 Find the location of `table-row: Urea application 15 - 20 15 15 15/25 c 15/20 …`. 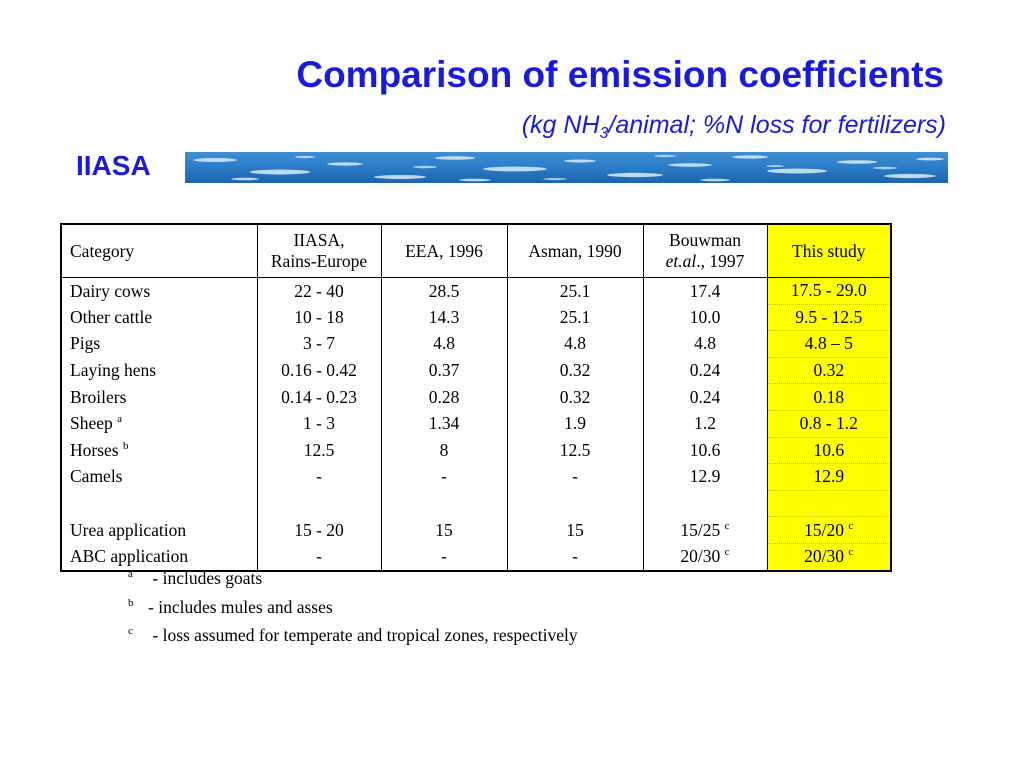

table-row: Urea application 15 - 20 15 15 15/25 c 15/20 … is located at coordinates (476, 530).